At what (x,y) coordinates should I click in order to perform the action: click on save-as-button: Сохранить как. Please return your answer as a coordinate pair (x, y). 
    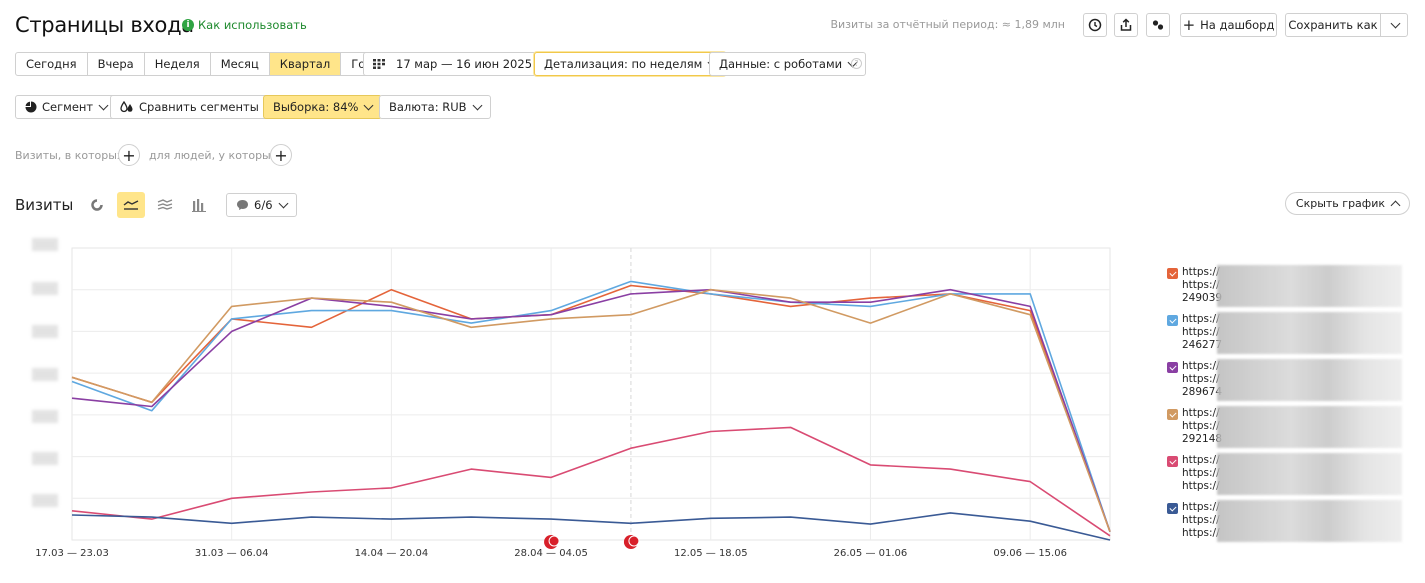
    Looking at the image, I should click on (1333, 25).